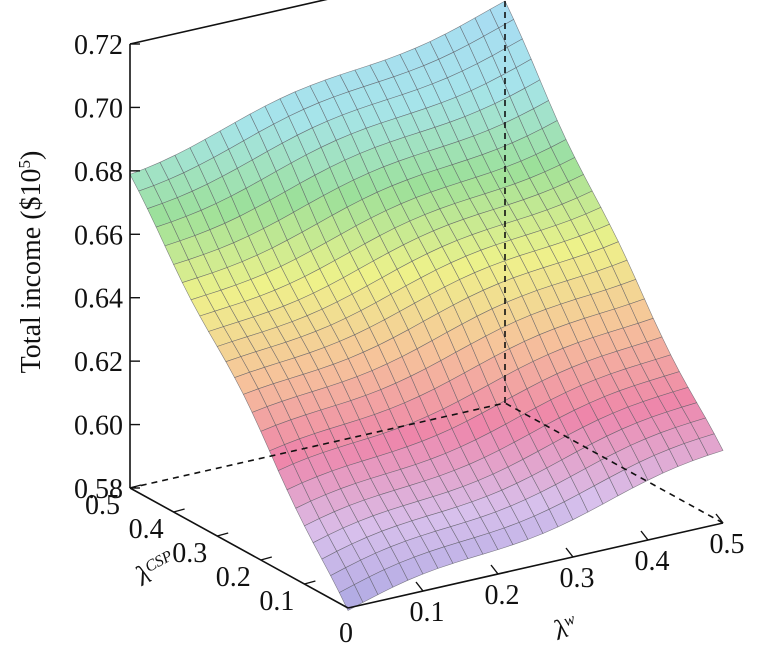 The height and width of the screenshot is (653, 757). I want to click on lambda-w-axis-ticks: 0.1 0.2 0.3 0.4 0.5, so click(577, 570).